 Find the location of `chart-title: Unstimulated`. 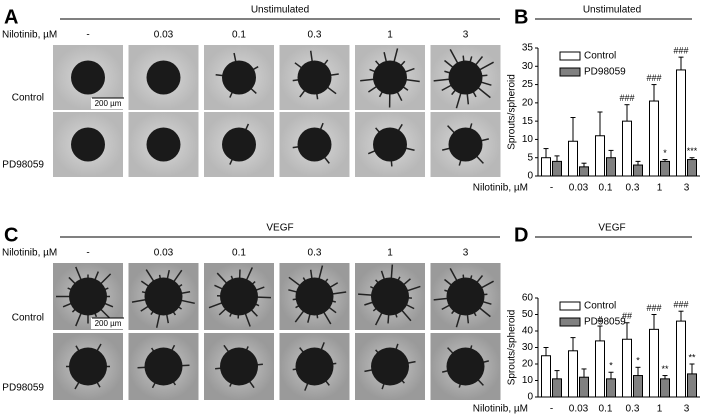

chart-title: Unstimulated is located at coordinates (612, 10).